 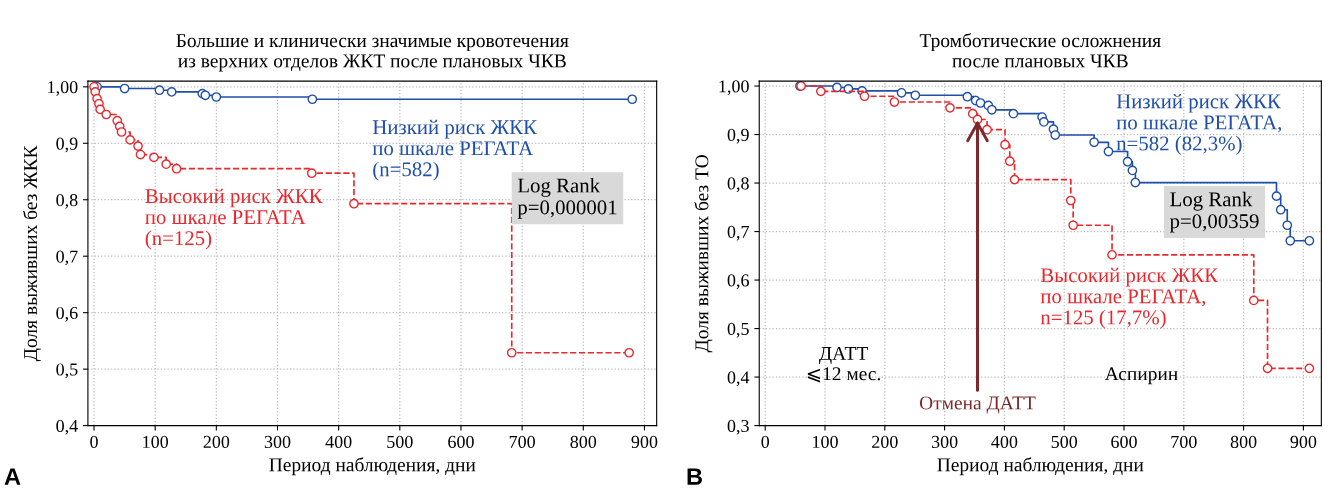 What do you see at coordinates (12, 476) in the screenshot?
I see `text: A` at bounding box center [12, 476].